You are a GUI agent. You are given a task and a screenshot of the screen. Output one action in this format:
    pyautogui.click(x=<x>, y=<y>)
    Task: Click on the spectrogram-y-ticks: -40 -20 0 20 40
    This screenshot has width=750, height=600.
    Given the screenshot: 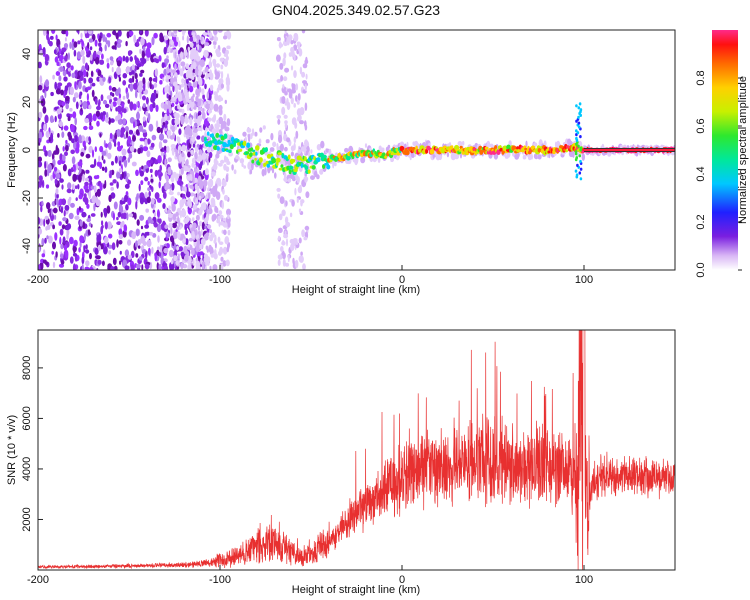 What is the action you would take?
    pyautogui.click(x=32, y=151)
    